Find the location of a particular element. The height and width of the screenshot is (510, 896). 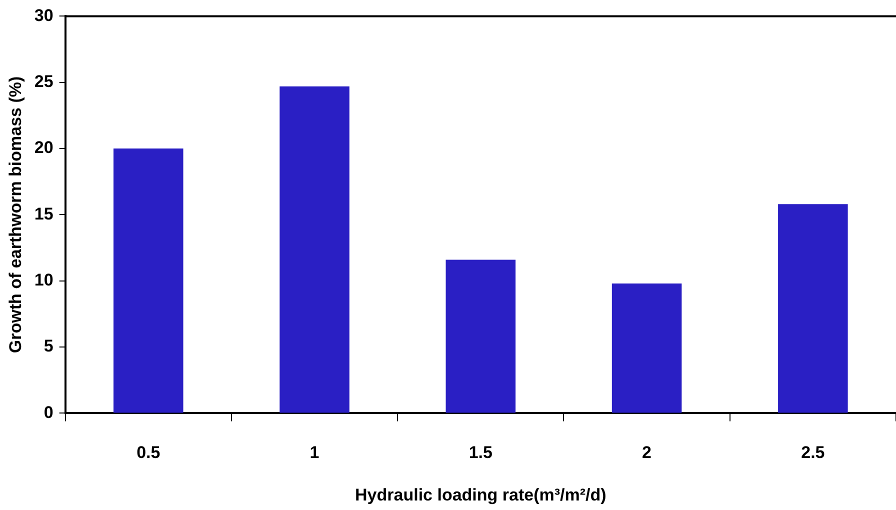

x-axis-title: Hydraulic loading rate(m³/m²/d) is located at coordinates (480, 494).